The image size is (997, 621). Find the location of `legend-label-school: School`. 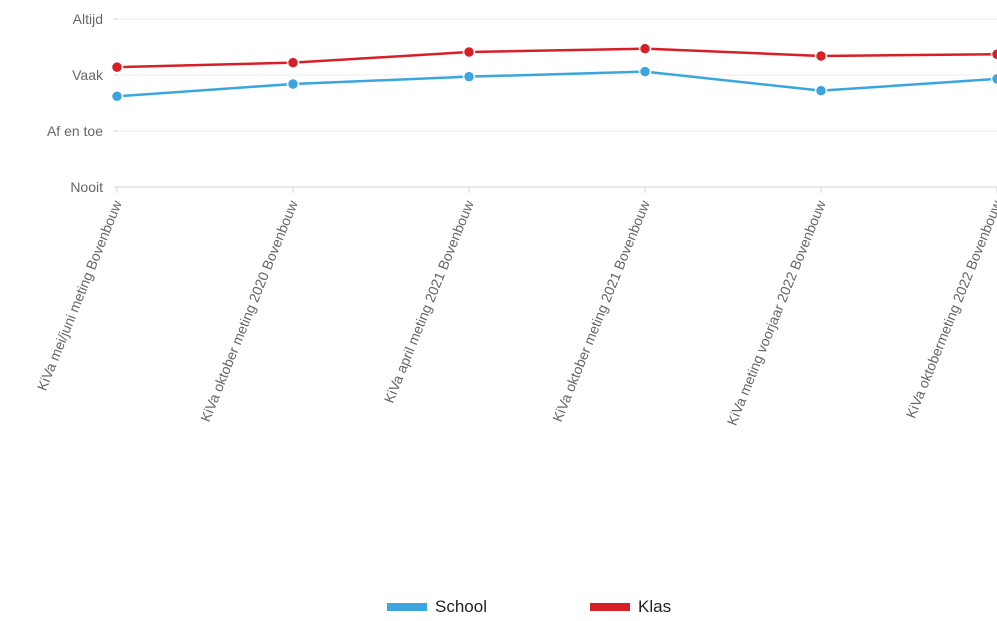

legend-label-school: School is located at coordinates (461, 606).